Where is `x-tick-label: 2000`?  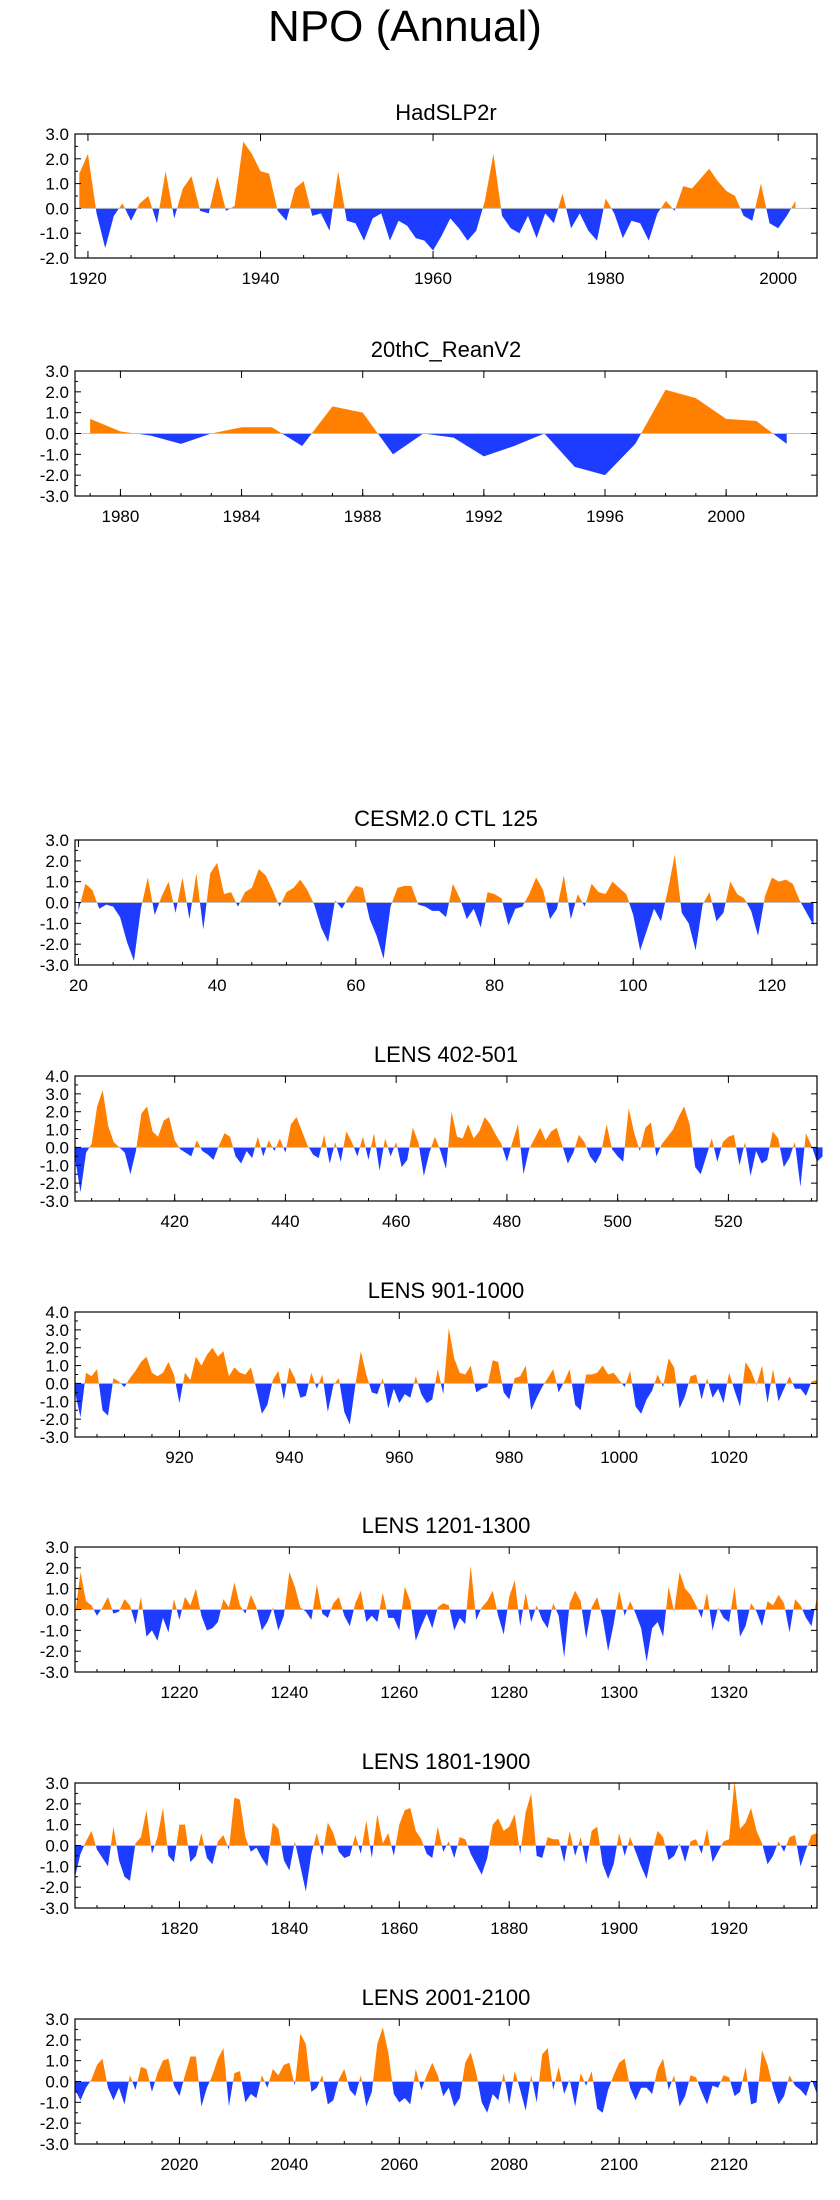
x-tick-label: 2000 is located at coordinates (726, 516).